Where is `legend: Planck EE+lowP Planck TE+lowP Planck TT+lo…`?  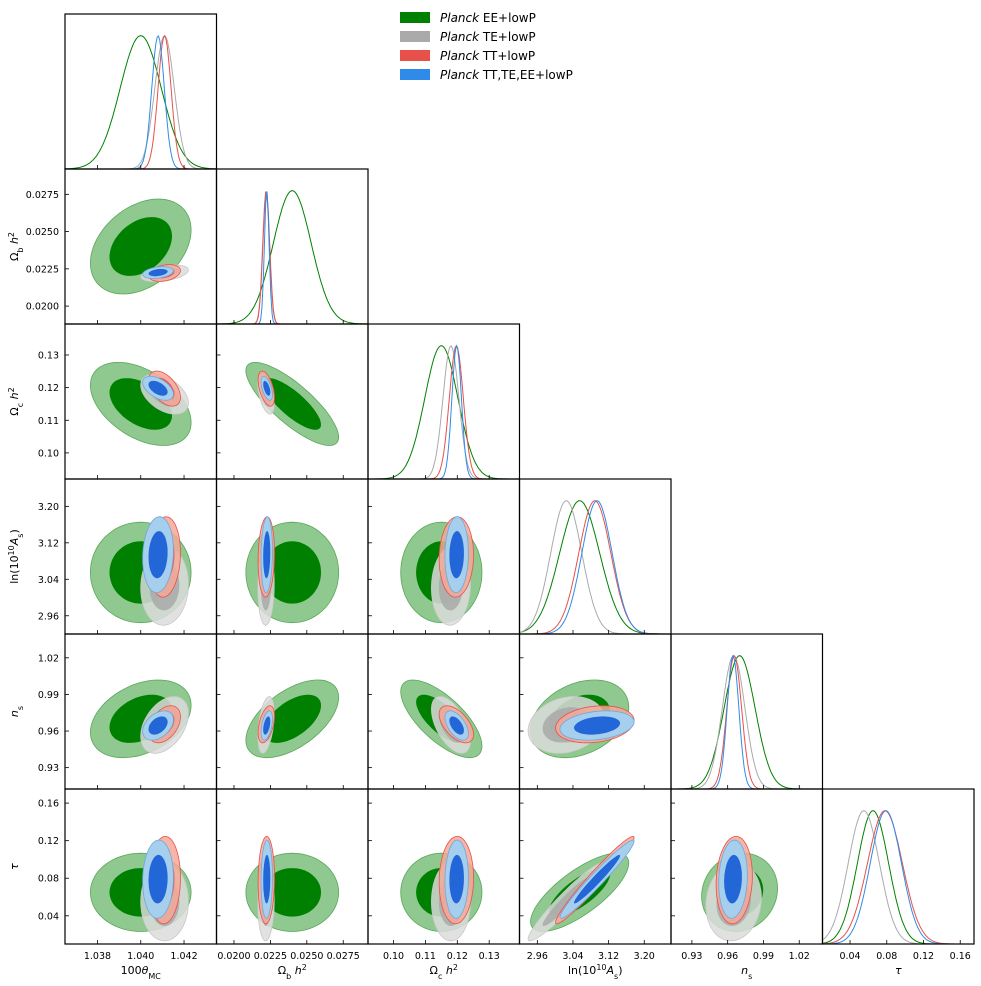
legend: Planck EE+lowP Planck TE+lowP Planck TT+lo… is located at coordinates (486, 46).